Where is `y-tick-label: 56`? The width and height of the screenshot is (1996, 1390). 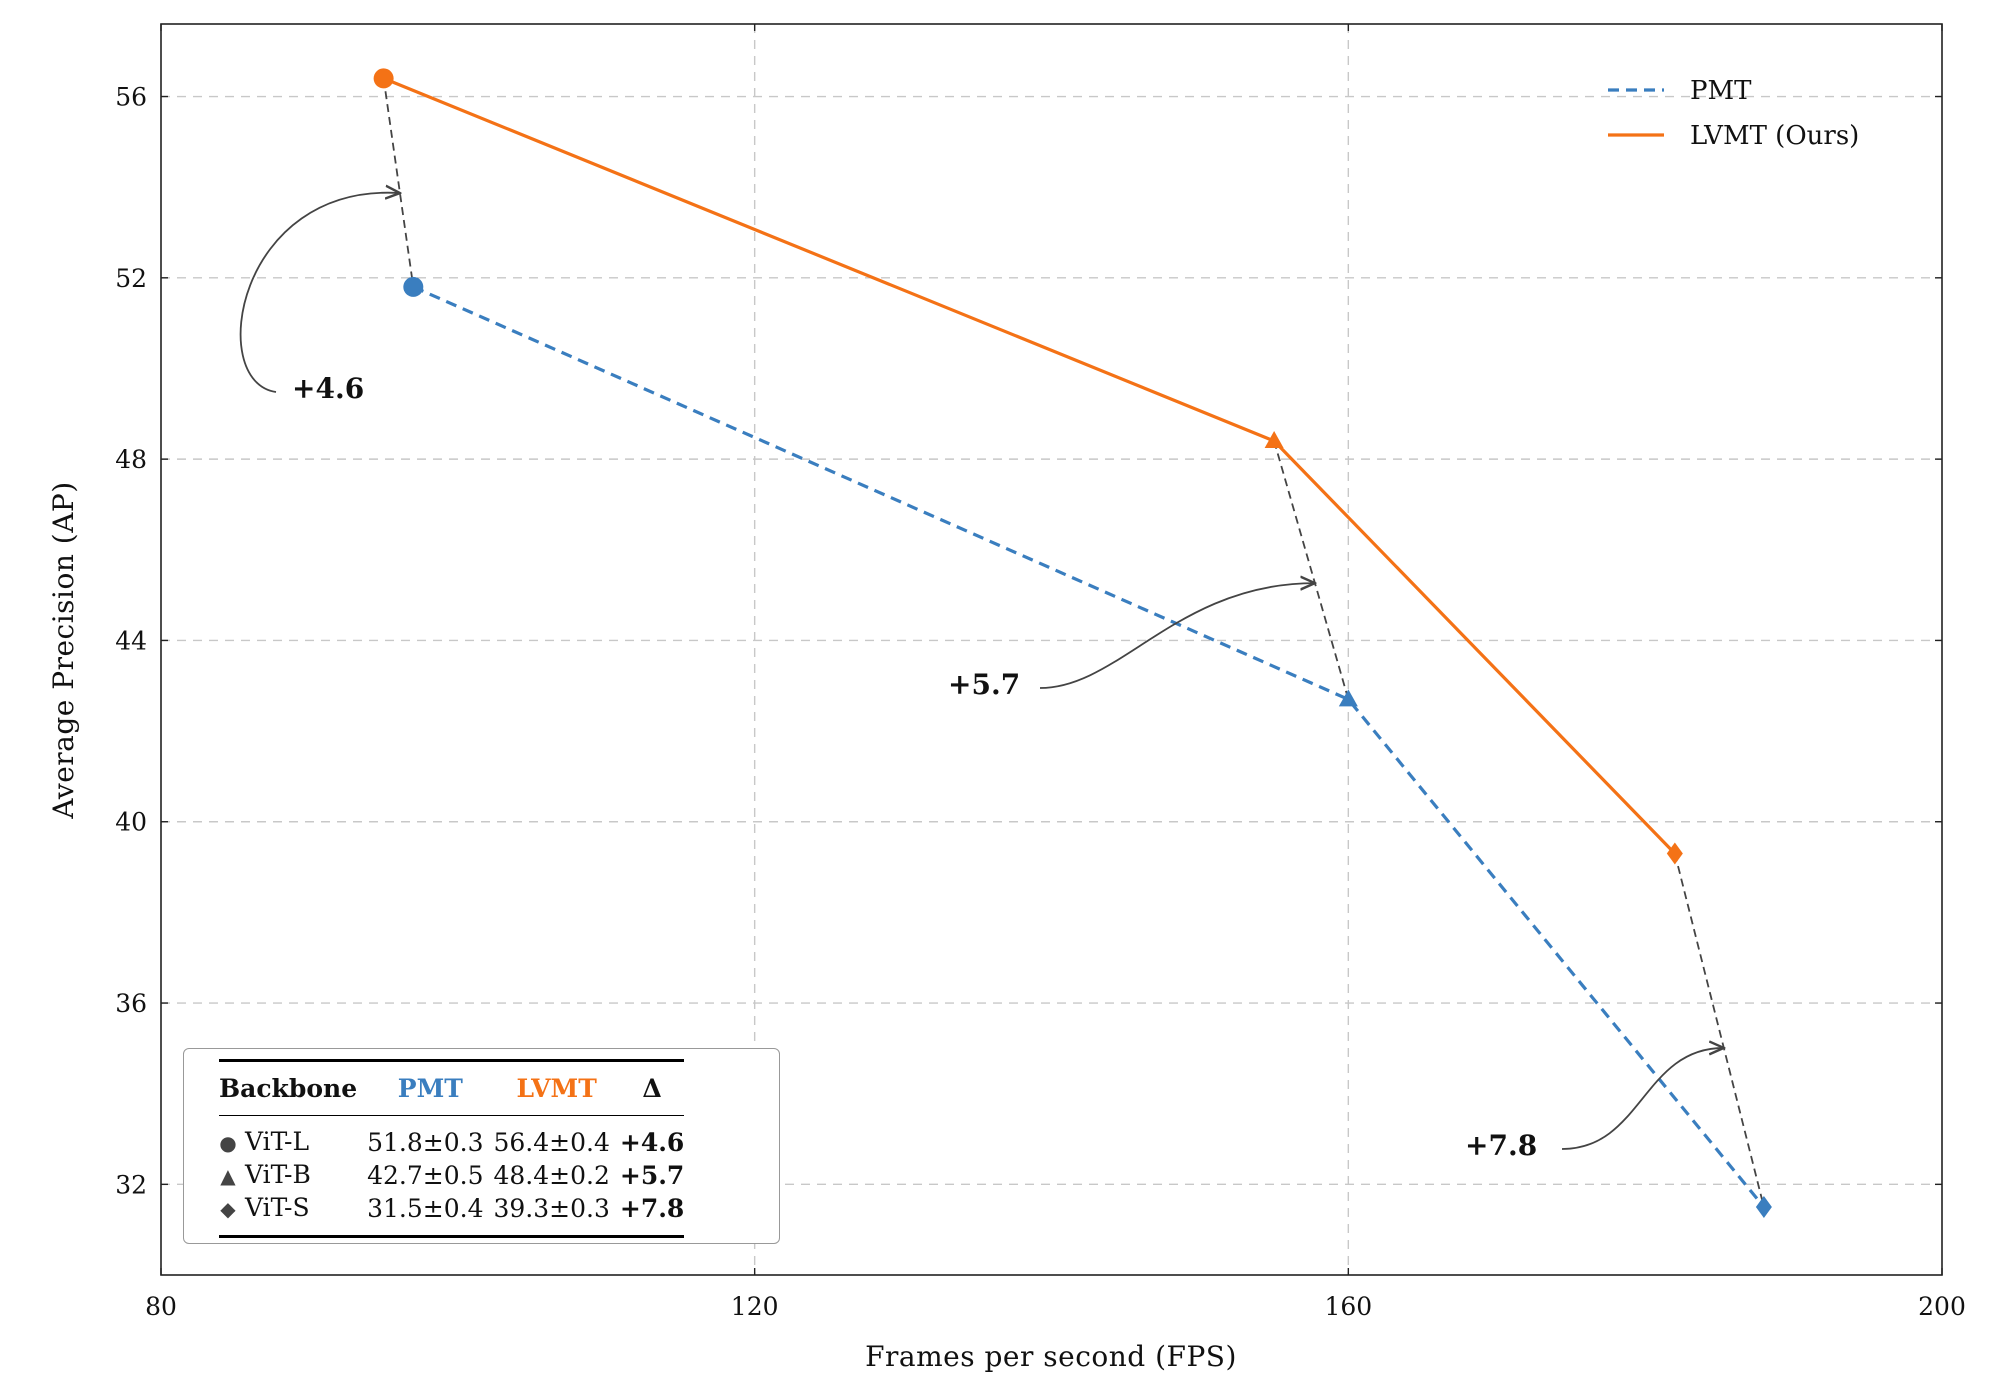
y-tick-label: 56 is located at coordinates (131, 97).